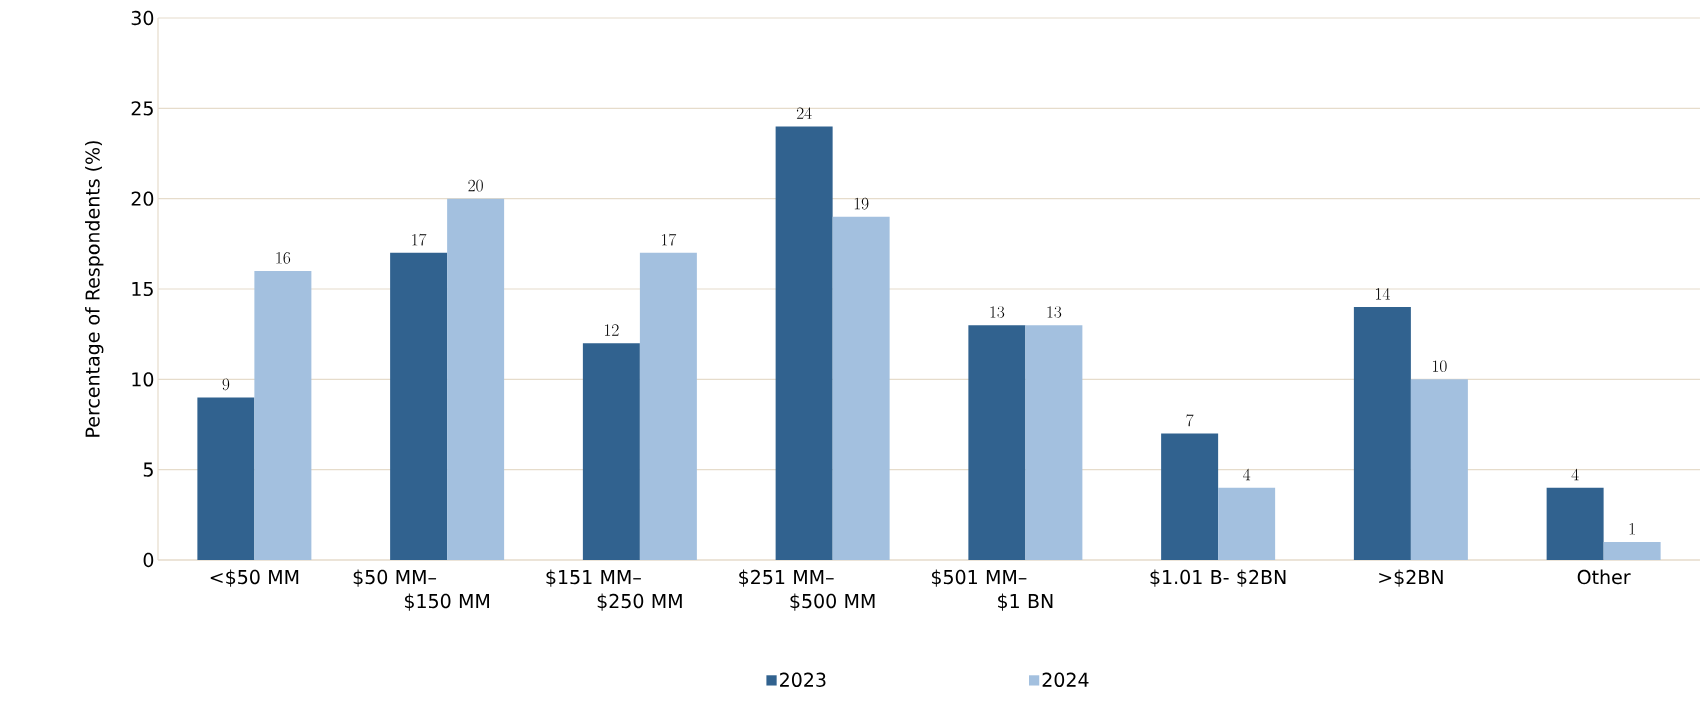 Image resolution: width=1700 pixels, height=713 pixels. What do you see at coordinates (148, 560) in the screenshot?
I see `y-tick-label: 0` at bounding box center [148, 560].